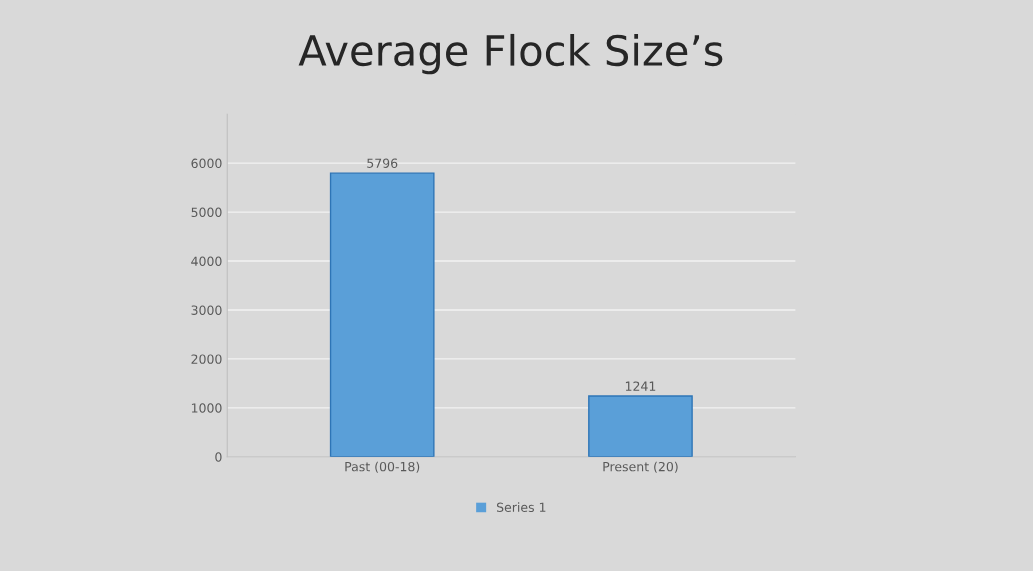 The width and height of the screenshot is (1033, 571). Describe the element at coordinates (206, 359) in the screenshot. I see `y-tick-label: 2000` at that location.